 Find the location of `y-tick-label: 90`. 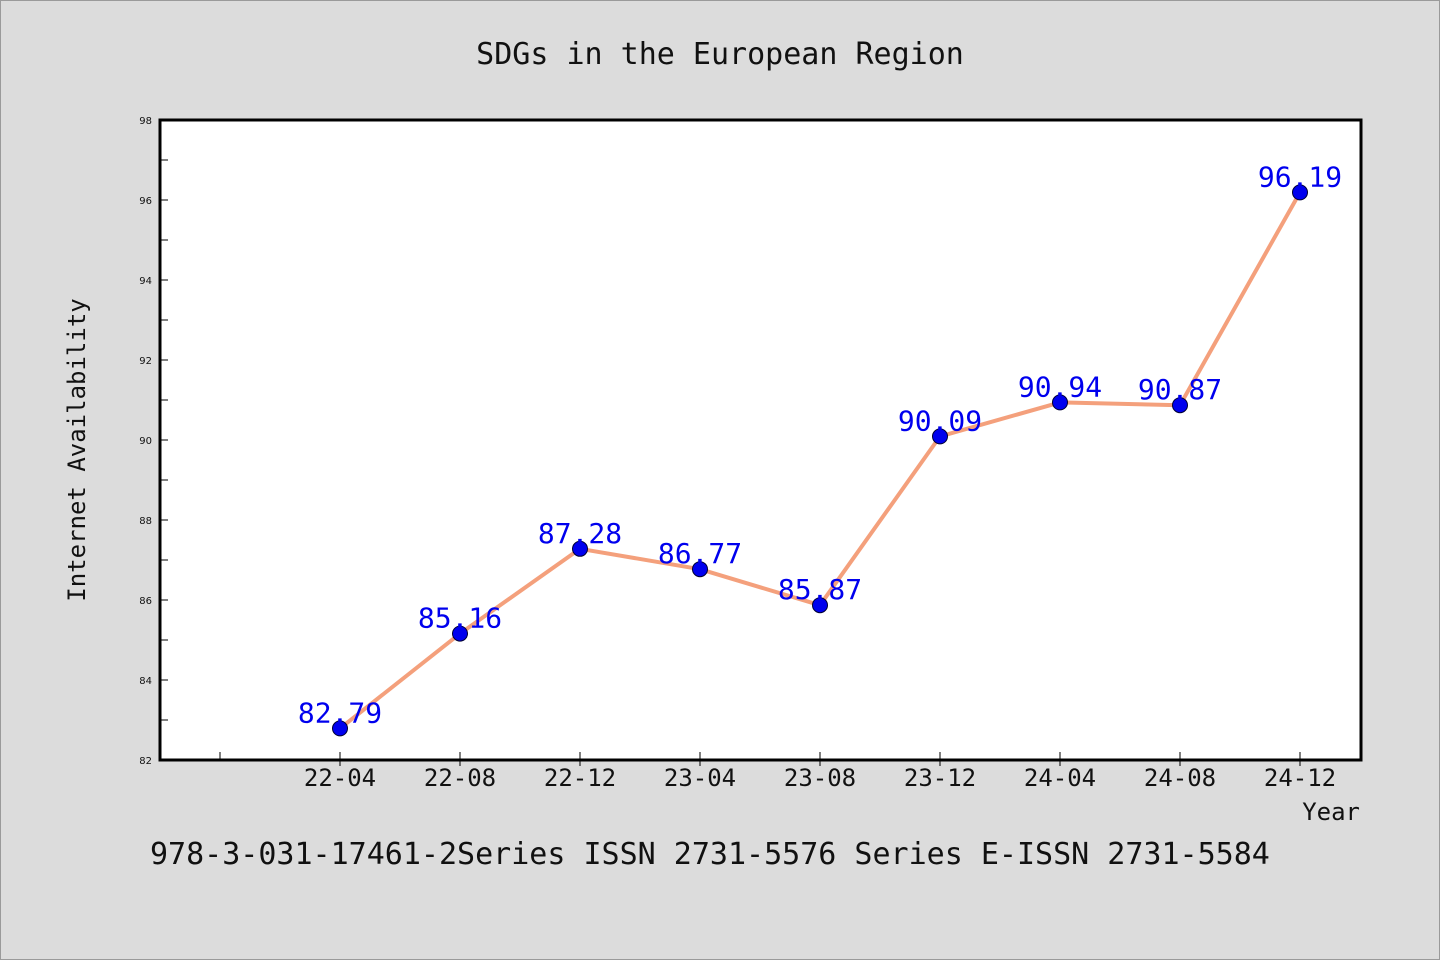

y-tick-label: 90 is located at coordinates (145, 441).